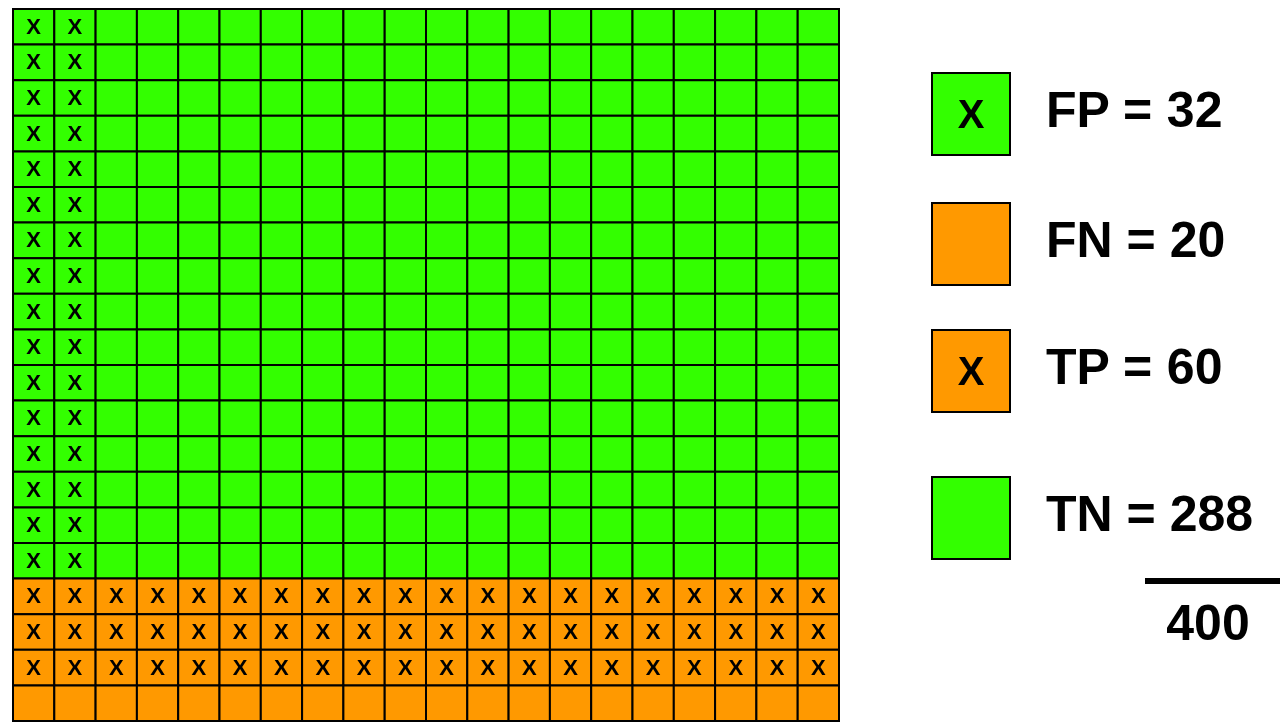  What do you see at coordinates (1197, 239) in the screenshot?
I see `data-label: 20` at bounding box center [1197, 239].